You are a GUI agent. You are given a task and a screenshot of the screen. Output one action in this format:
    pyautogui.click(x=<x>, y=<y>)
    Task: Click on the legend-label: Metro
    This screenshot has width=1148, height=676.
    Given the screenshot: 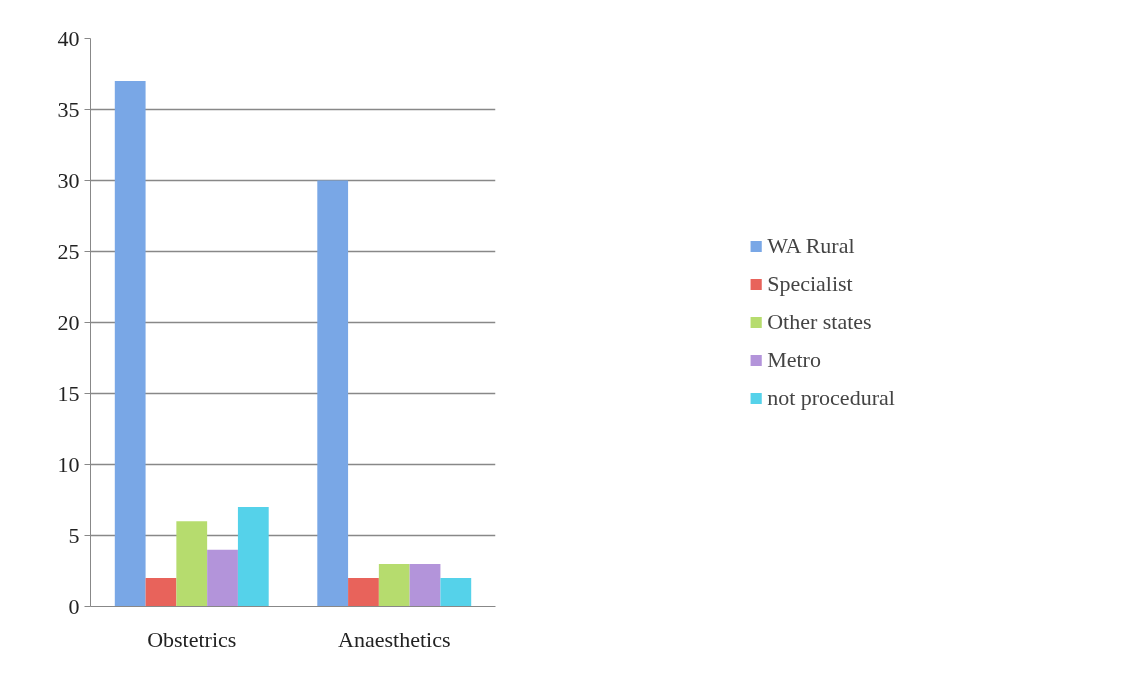 What is the action you would take?
    pyautogui.click(x=794, y=360)
    